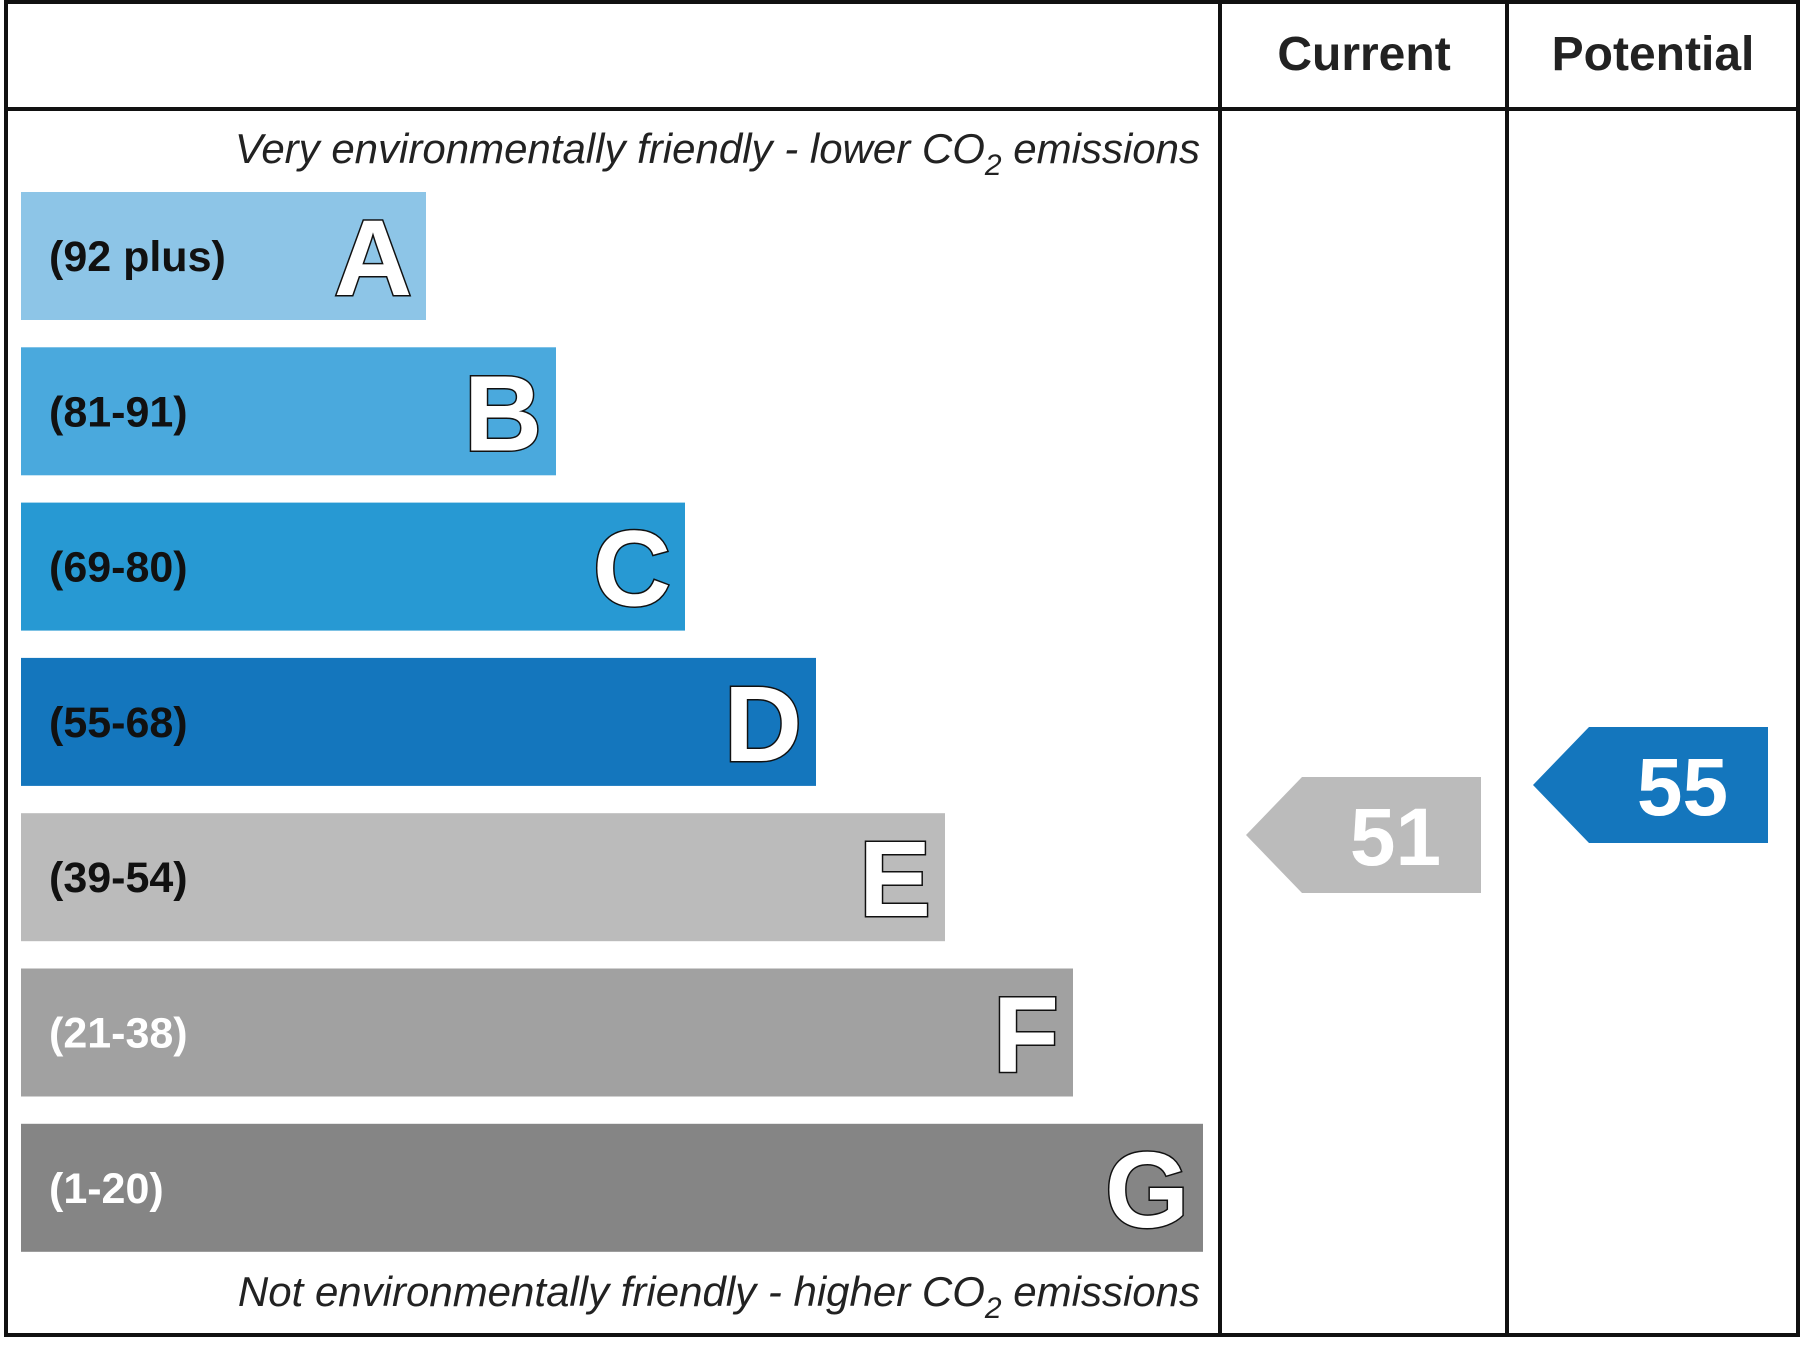 This screenshot has width=1800, height=1350. I want to click on band-letter: A, so click(373, 257).